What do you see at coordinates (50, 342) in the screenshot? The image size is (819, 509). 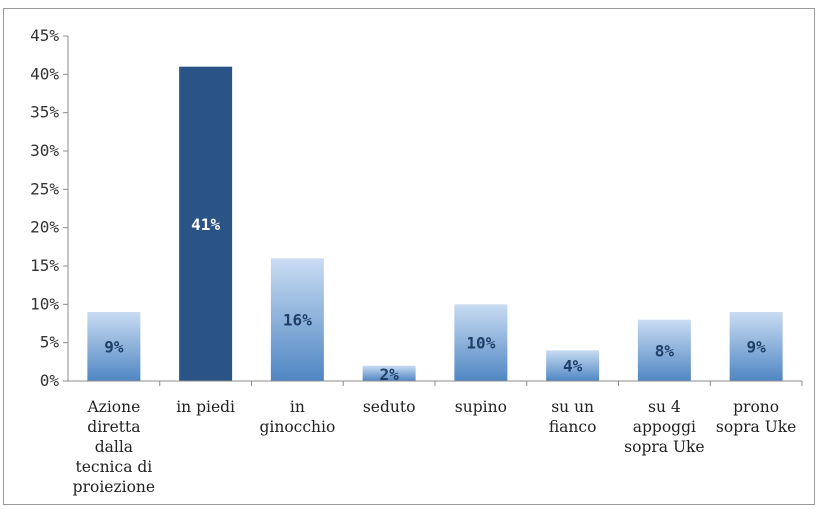 I see `y-tick-label: 5%` at bounding box center [50, 342].